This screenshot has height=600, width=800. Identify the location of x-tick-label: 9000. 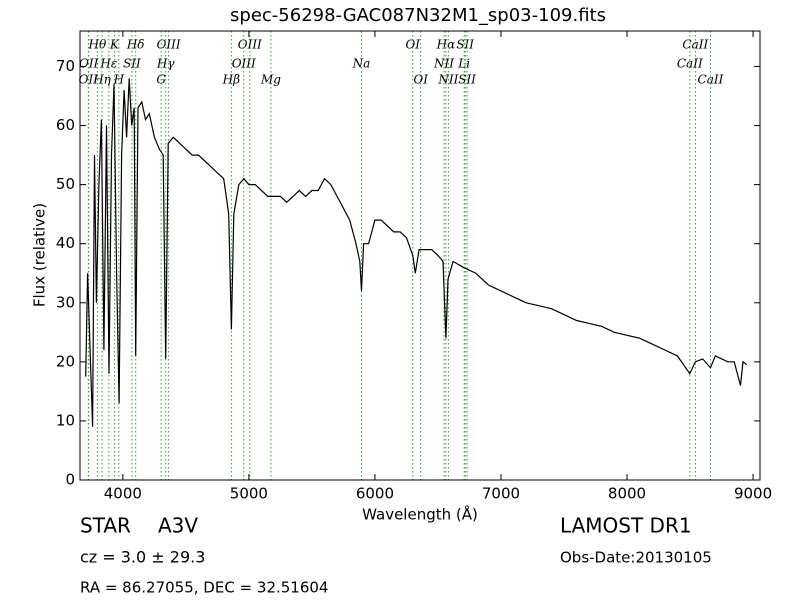
(753, 494).